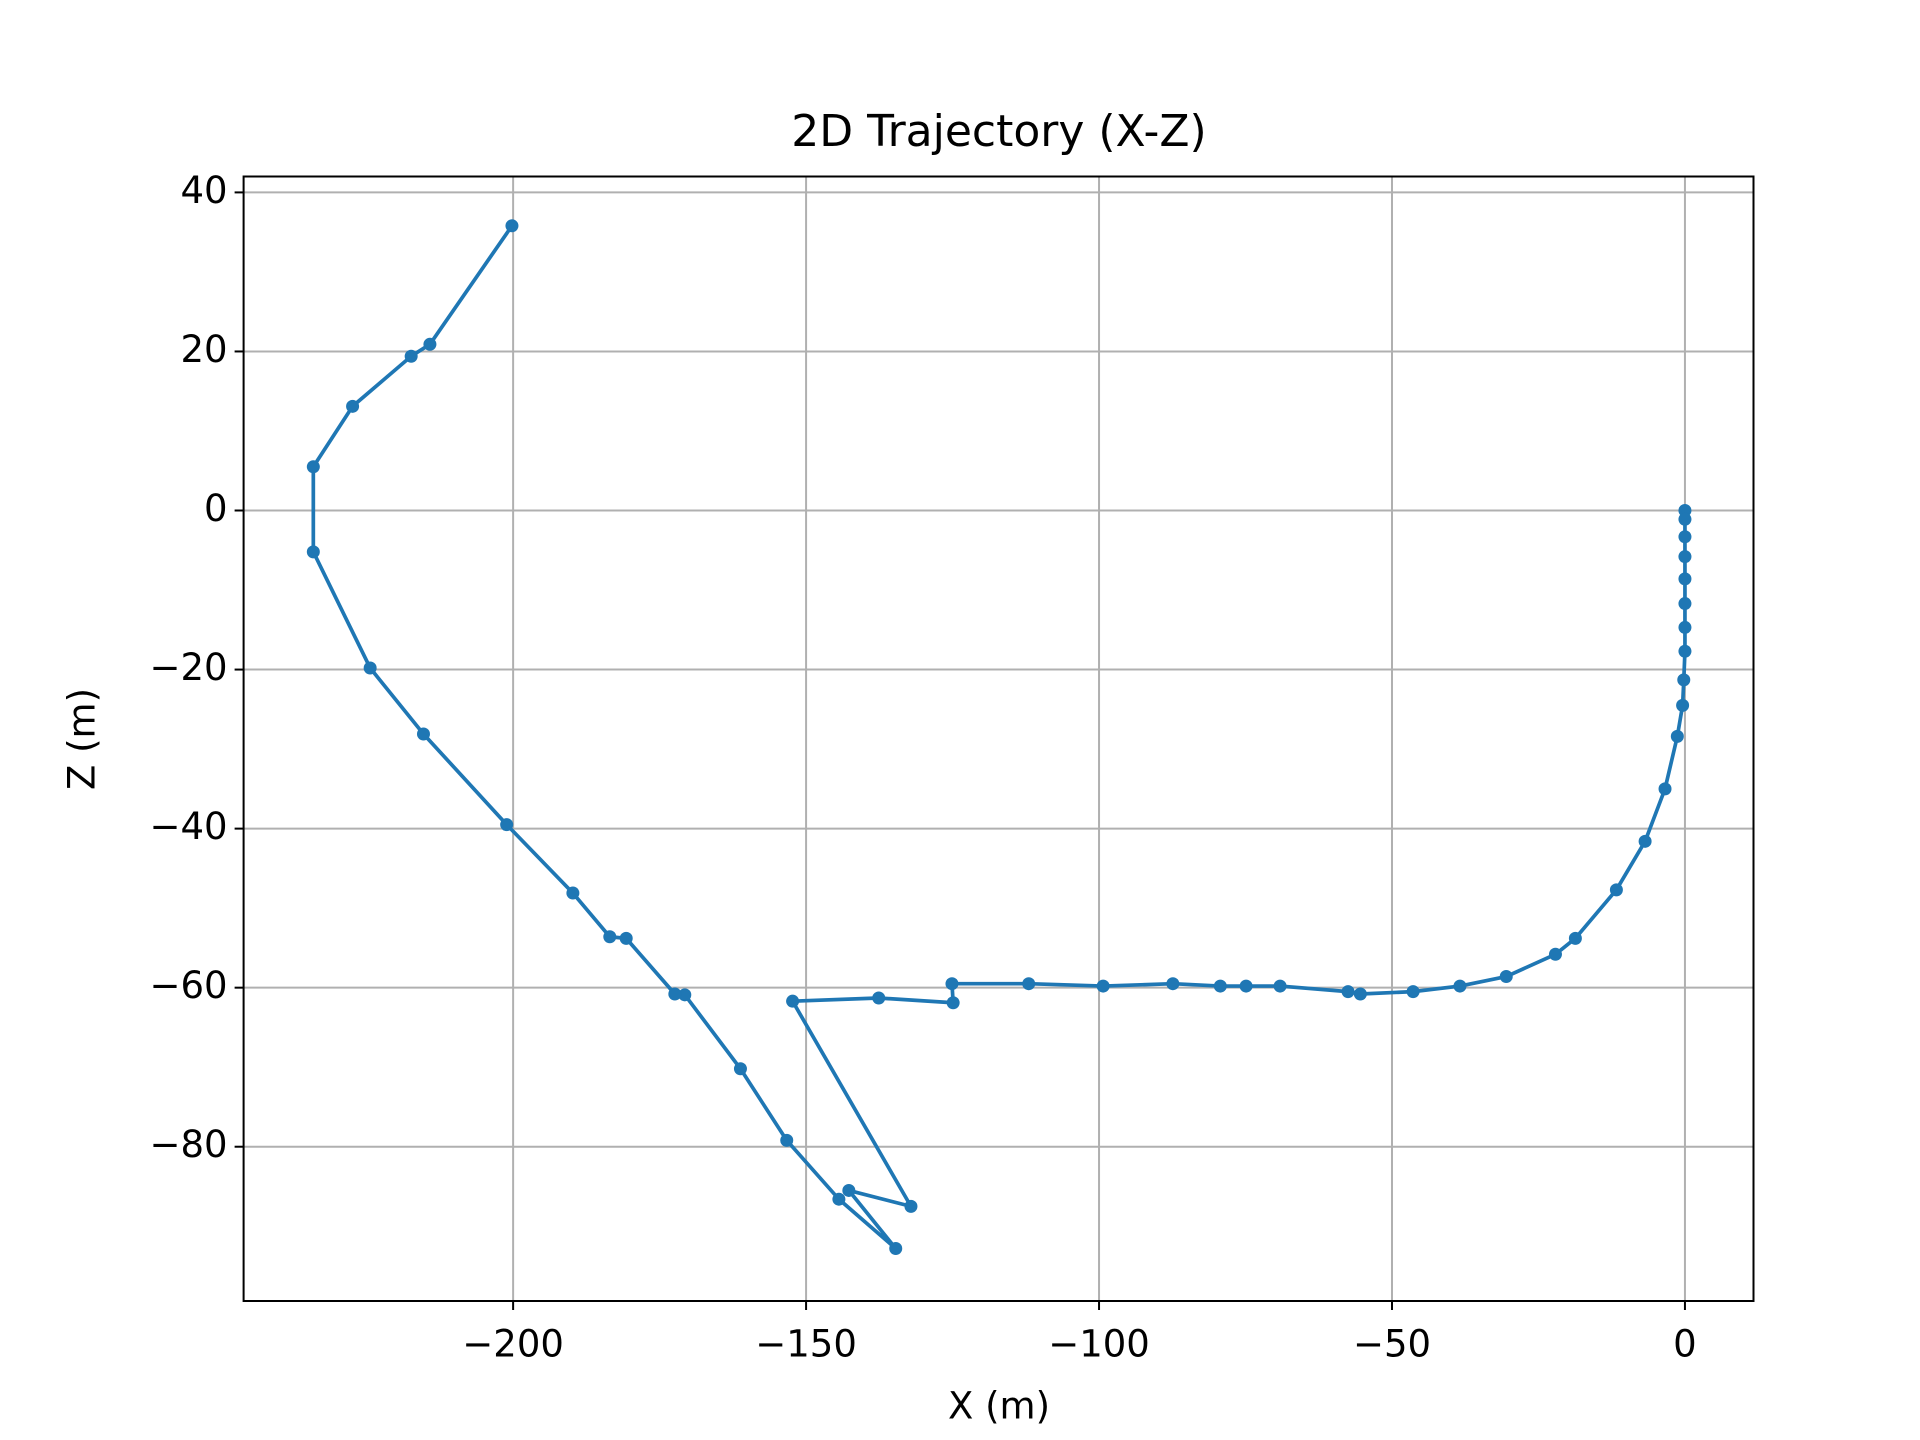 This screenshot has width=1920, height=1440. I want to click on y-tick-label: −20, so click(189, 667).